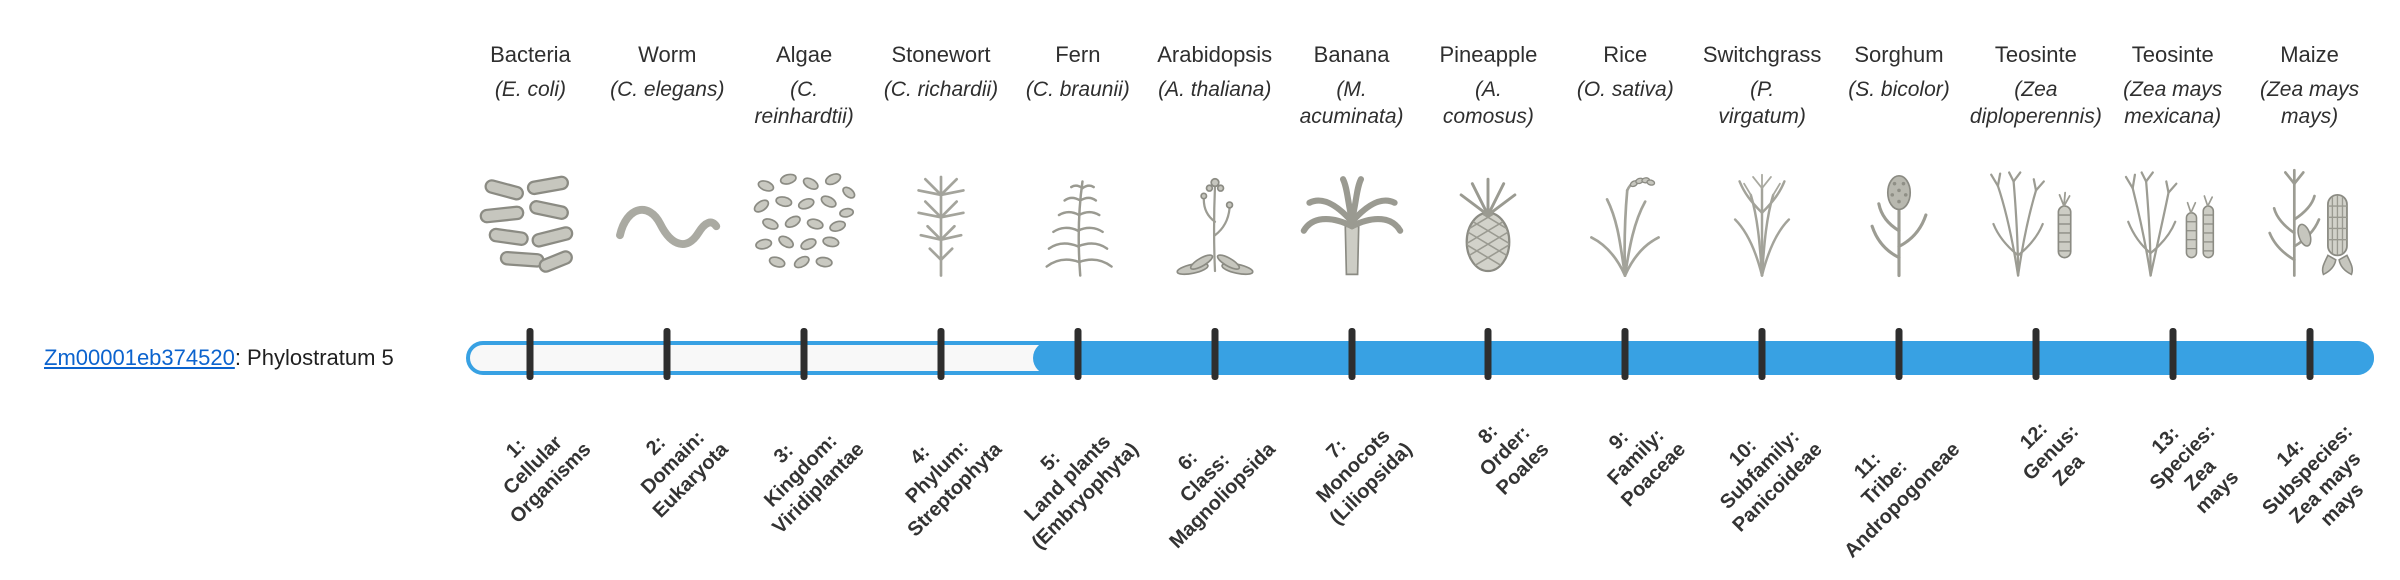 This screenshot has width=2400, height=580. I want to click on phylostratum-label: 13: Species: Zea mays, so click(2195, 469).